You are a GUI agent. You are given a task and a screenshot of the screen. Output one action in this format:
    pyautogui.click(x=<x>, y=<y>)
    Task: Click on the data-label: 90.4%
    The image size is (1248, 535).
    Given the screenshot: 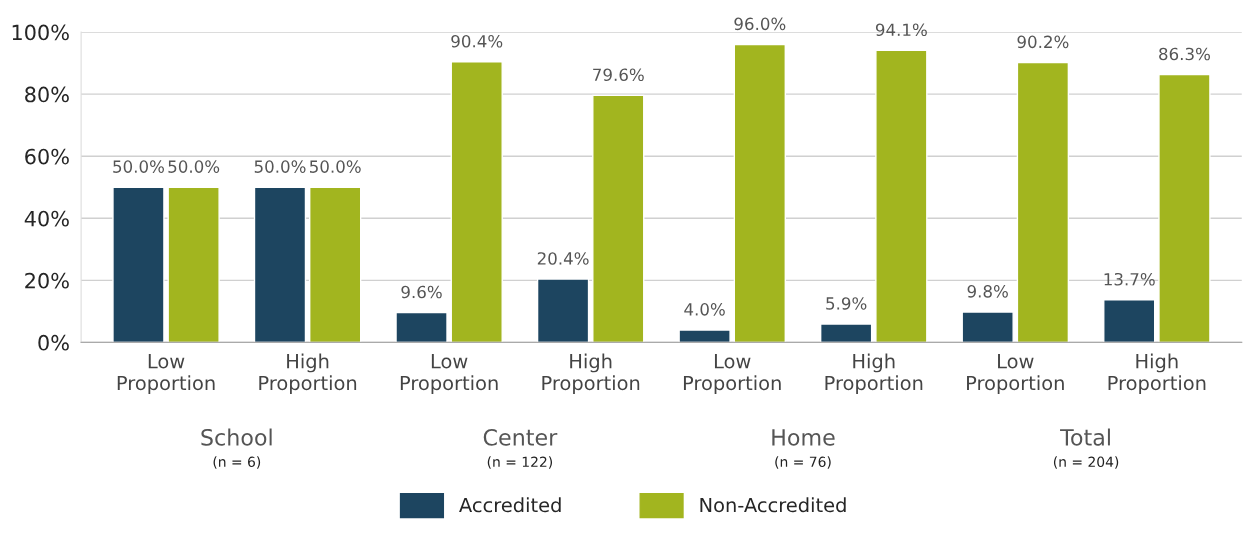 What is the action you would take?
    pyautogui.click(x=477, y=41)
    